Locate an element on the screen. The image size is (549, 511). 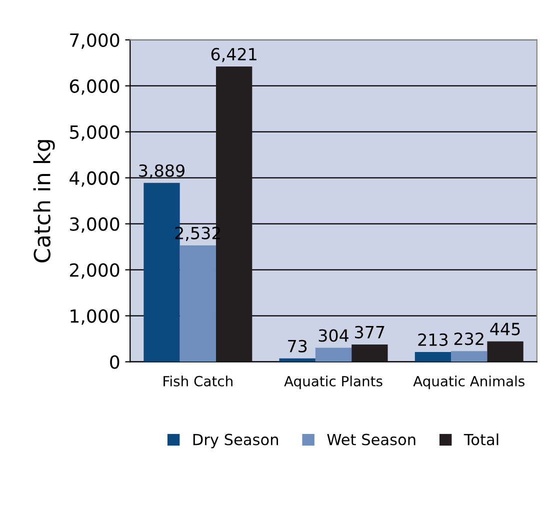
y-tick-label: 3,000 is located at coordinates (95, 225).